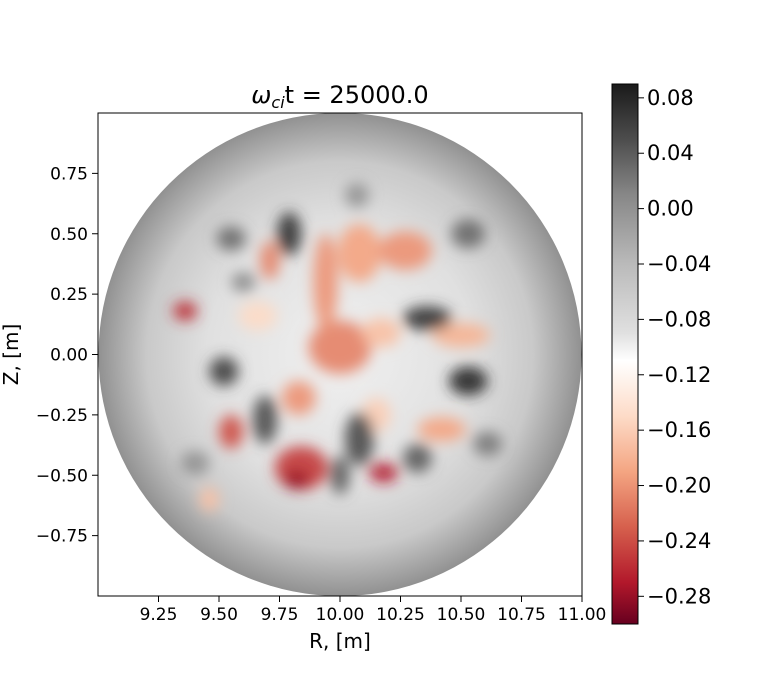  Describe the element at coordinates (69, 235) in the screenshot. I see `y-tick-label: 0.50` at that location.